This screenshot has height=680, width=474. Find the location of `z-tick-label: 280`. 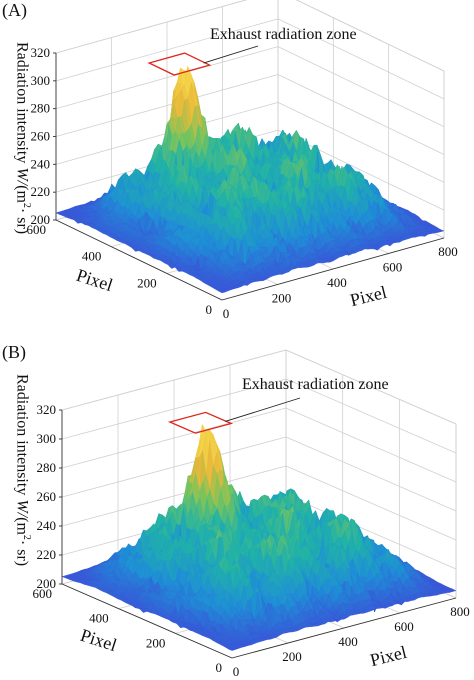

z-tick-label: 280 is located at coordinates (41, 108).